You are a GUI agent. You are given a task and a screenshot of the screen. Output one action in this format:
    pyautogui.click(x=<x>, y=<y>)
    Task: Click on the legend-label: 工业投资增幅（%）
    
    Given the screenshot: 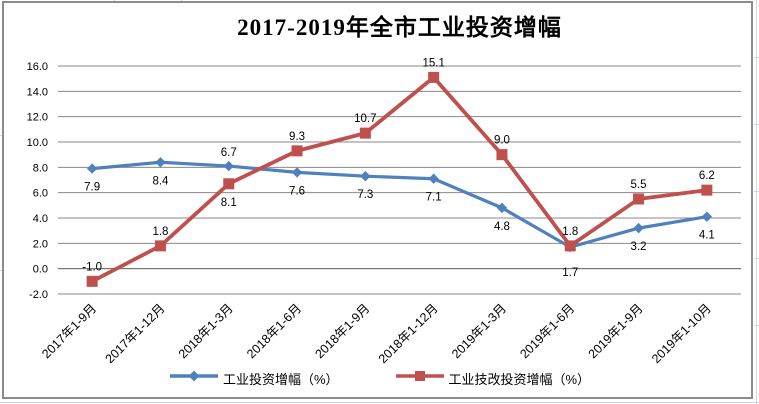 What is the action you would take?
    pyautogui.click(x=280, y=379)
    